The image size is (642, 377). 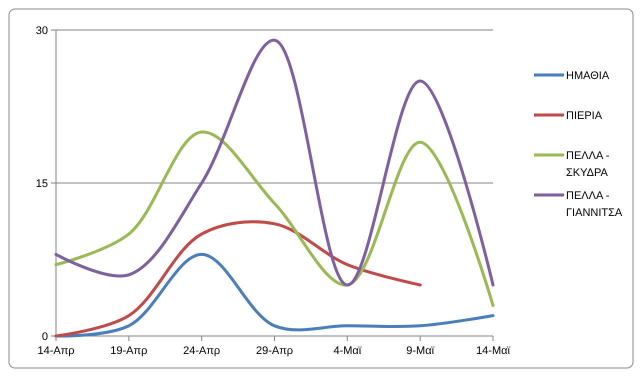 What do you see at coordinates (420, 351) in the screenshot?
I see `x-tick-label: 9-Μαϊ` at bounding box center [420, 351].